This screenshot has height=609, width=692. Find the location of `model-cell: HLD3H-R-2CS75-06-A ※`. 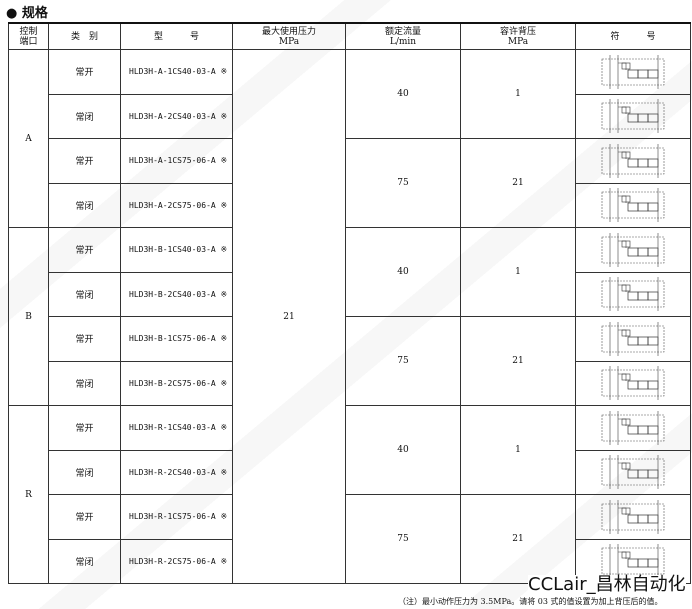

model-cell: HLD3H-R-2CS75-06-A ※ is located at coordinates (176, 561).